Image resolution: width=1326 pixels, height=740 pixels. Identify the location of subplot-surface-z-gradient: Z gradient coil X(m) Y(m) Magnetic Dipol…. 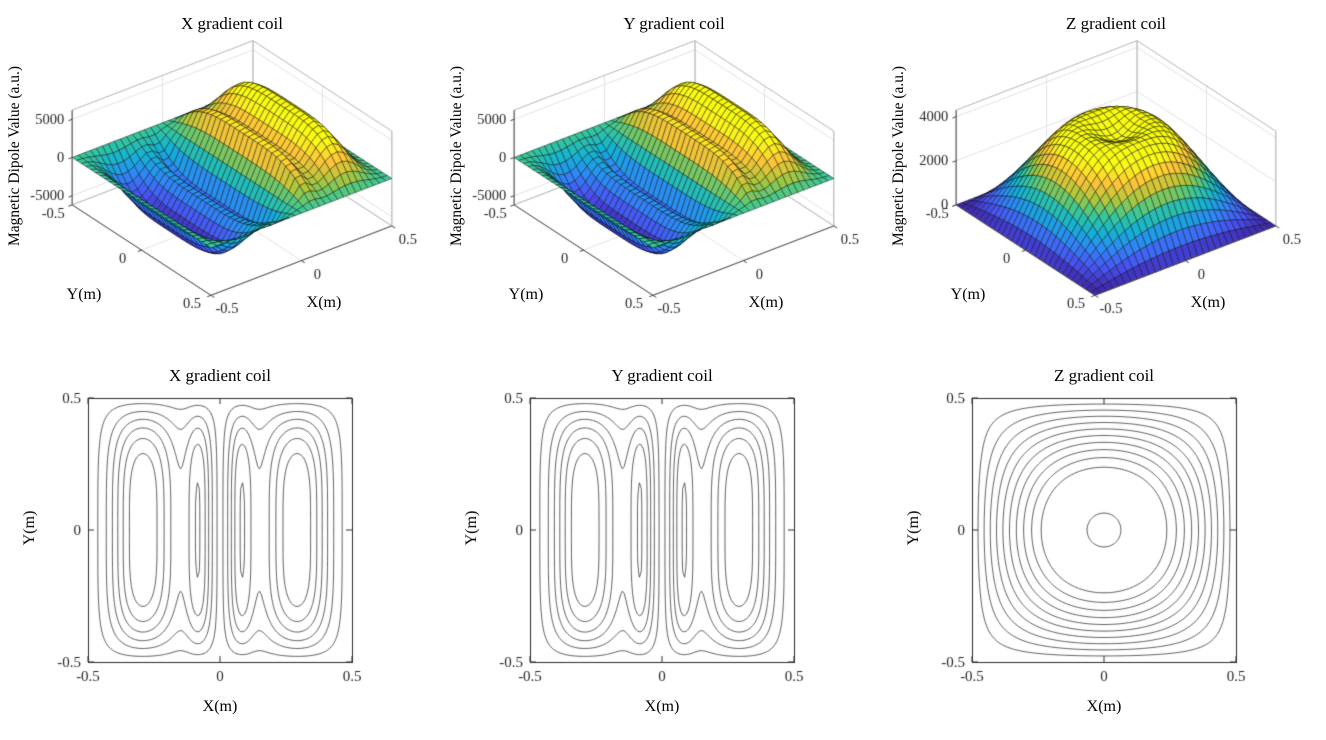
(1105, 171).